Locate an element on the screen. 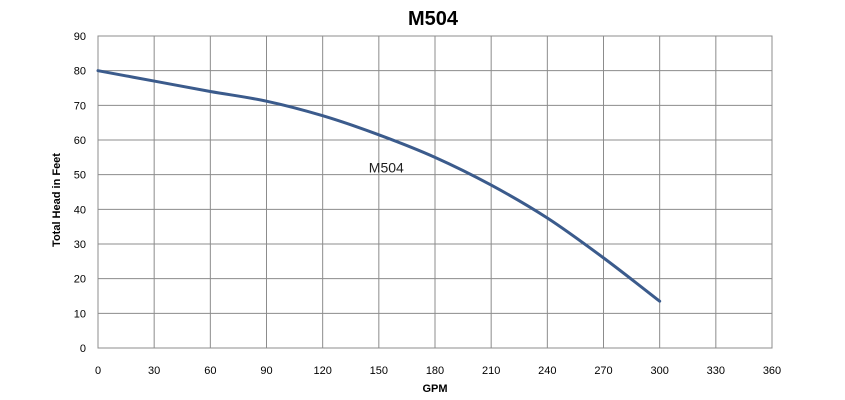  y-tick-label: 10 is located at coordinates (80, 314).